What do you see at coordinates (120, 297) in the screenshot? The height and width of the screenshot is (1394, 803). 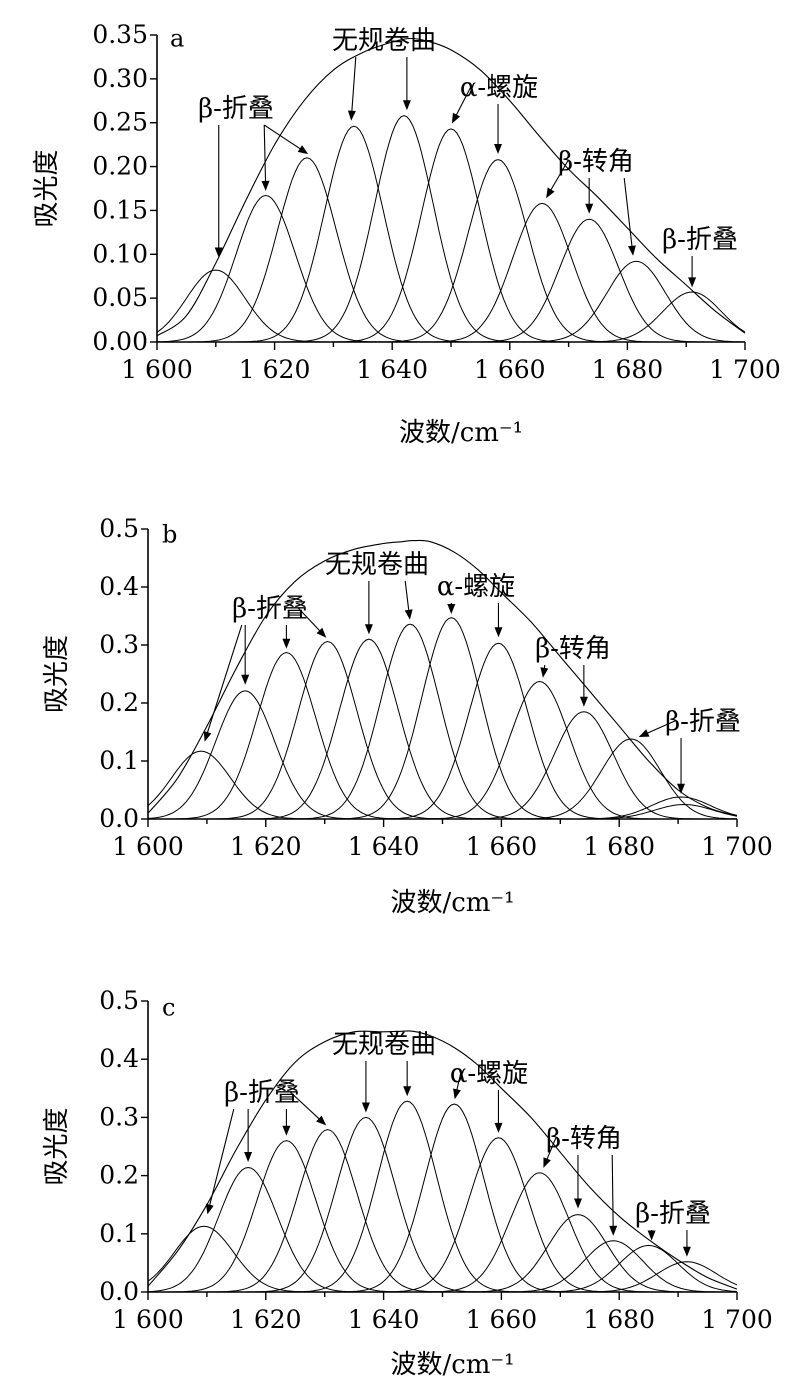 I see `y-tick-label: 0.05` at bounding box center [120, 297].